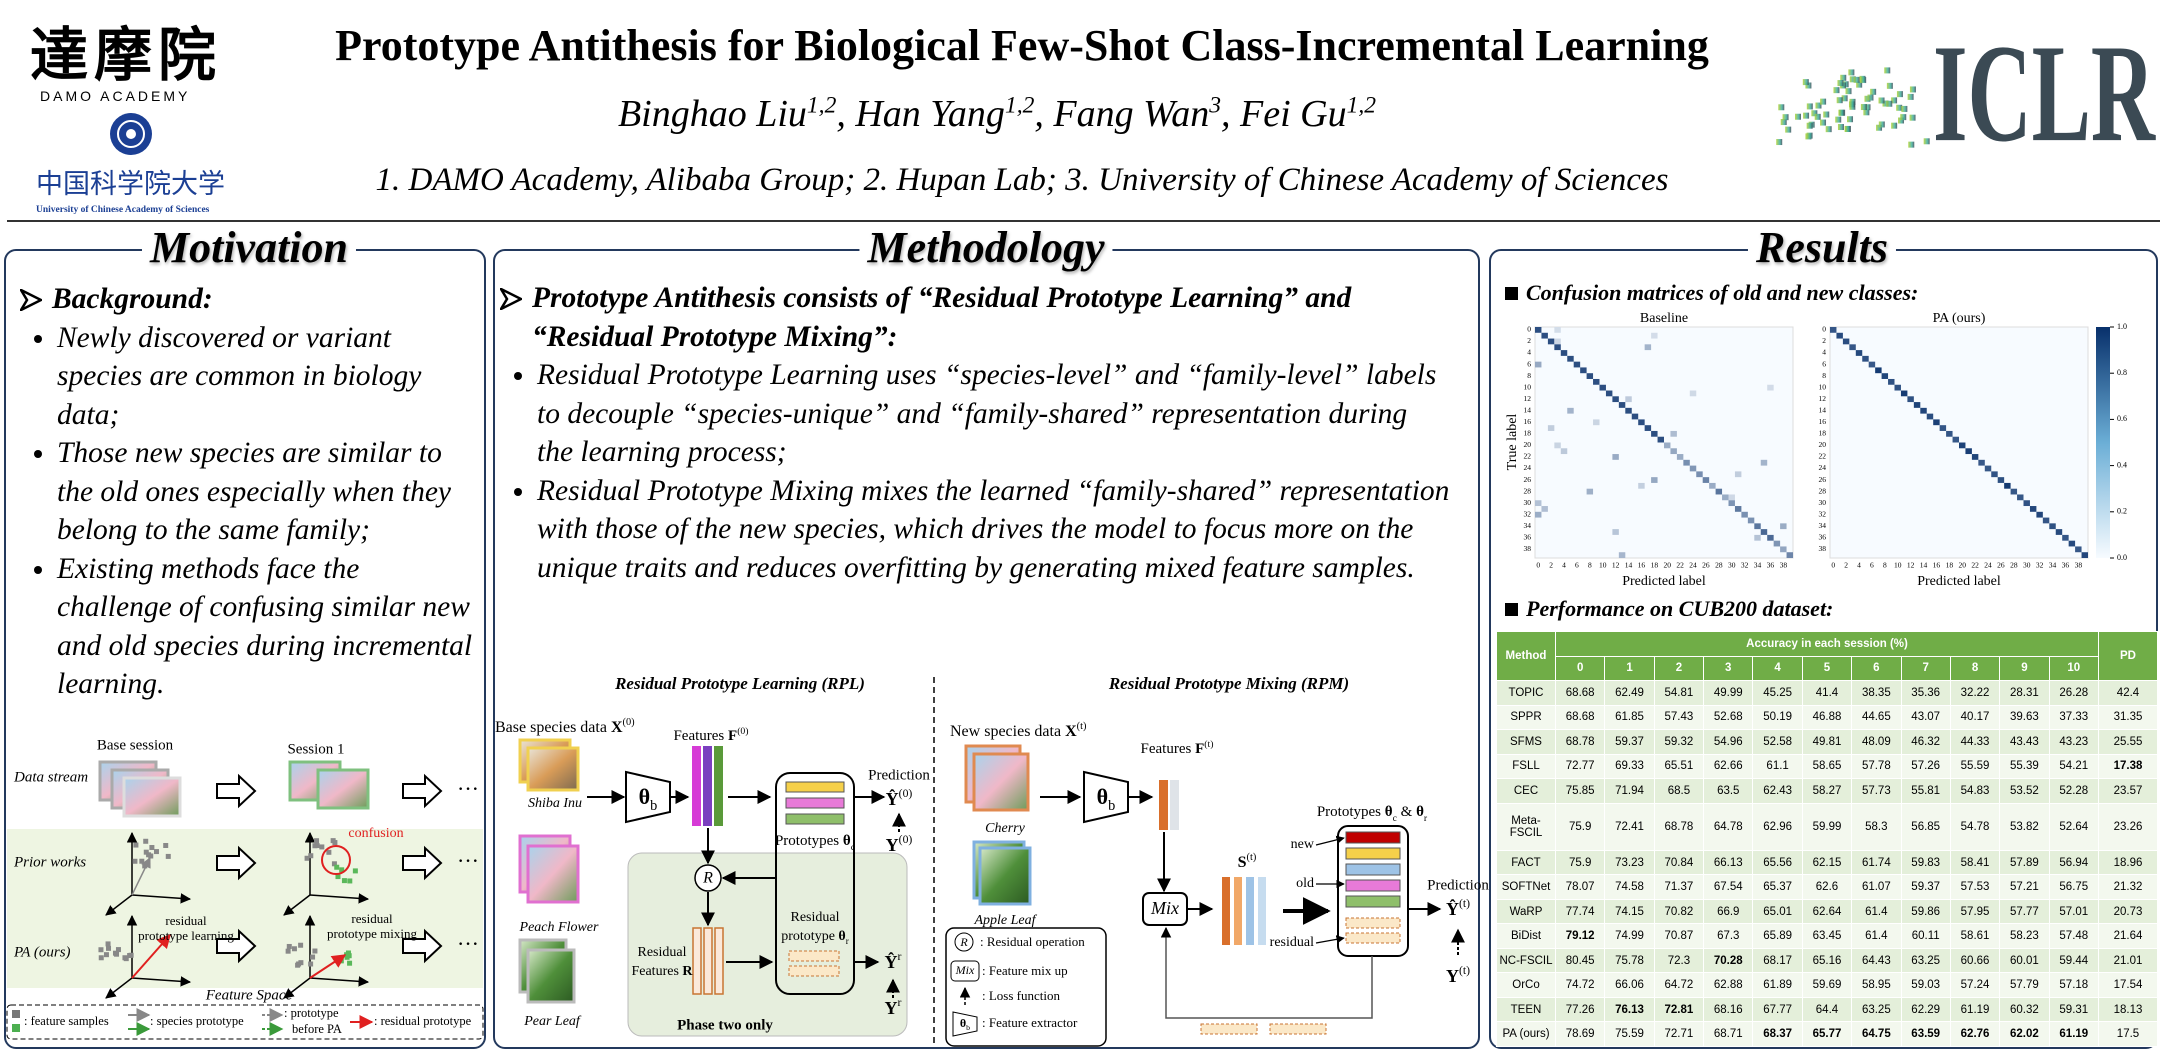  I want to click on table-cell: 62.29, so click(1925, 1009).